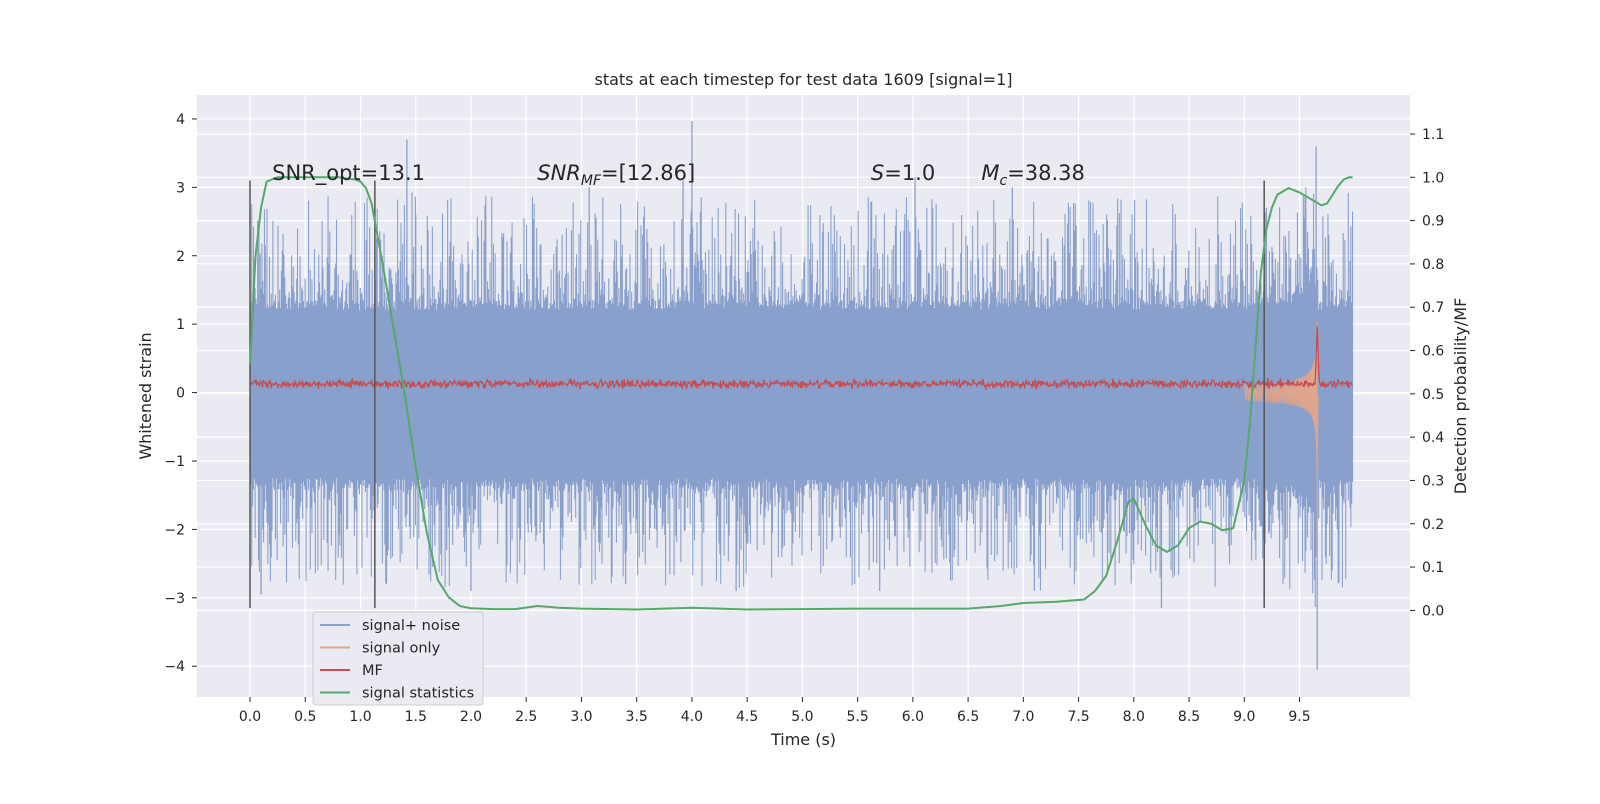  I want to click on y-axis-right-label: Detection probability/MF, so click(1460, 396).